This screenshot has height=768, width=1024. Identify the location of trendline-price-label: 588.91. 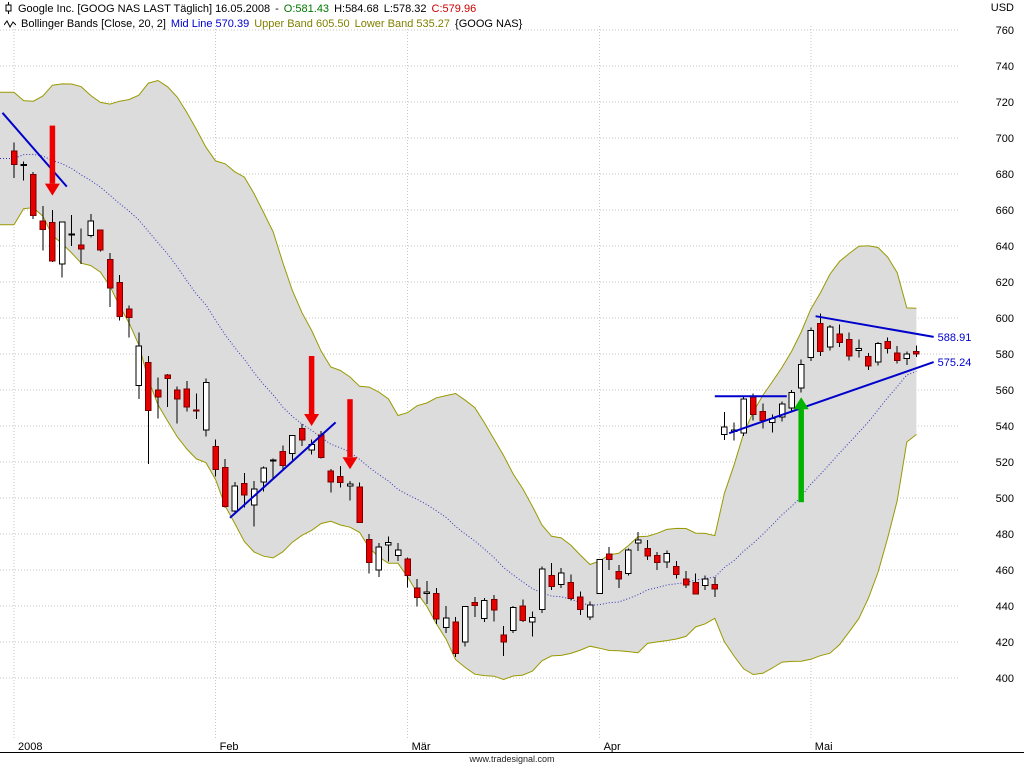
(955, 338).